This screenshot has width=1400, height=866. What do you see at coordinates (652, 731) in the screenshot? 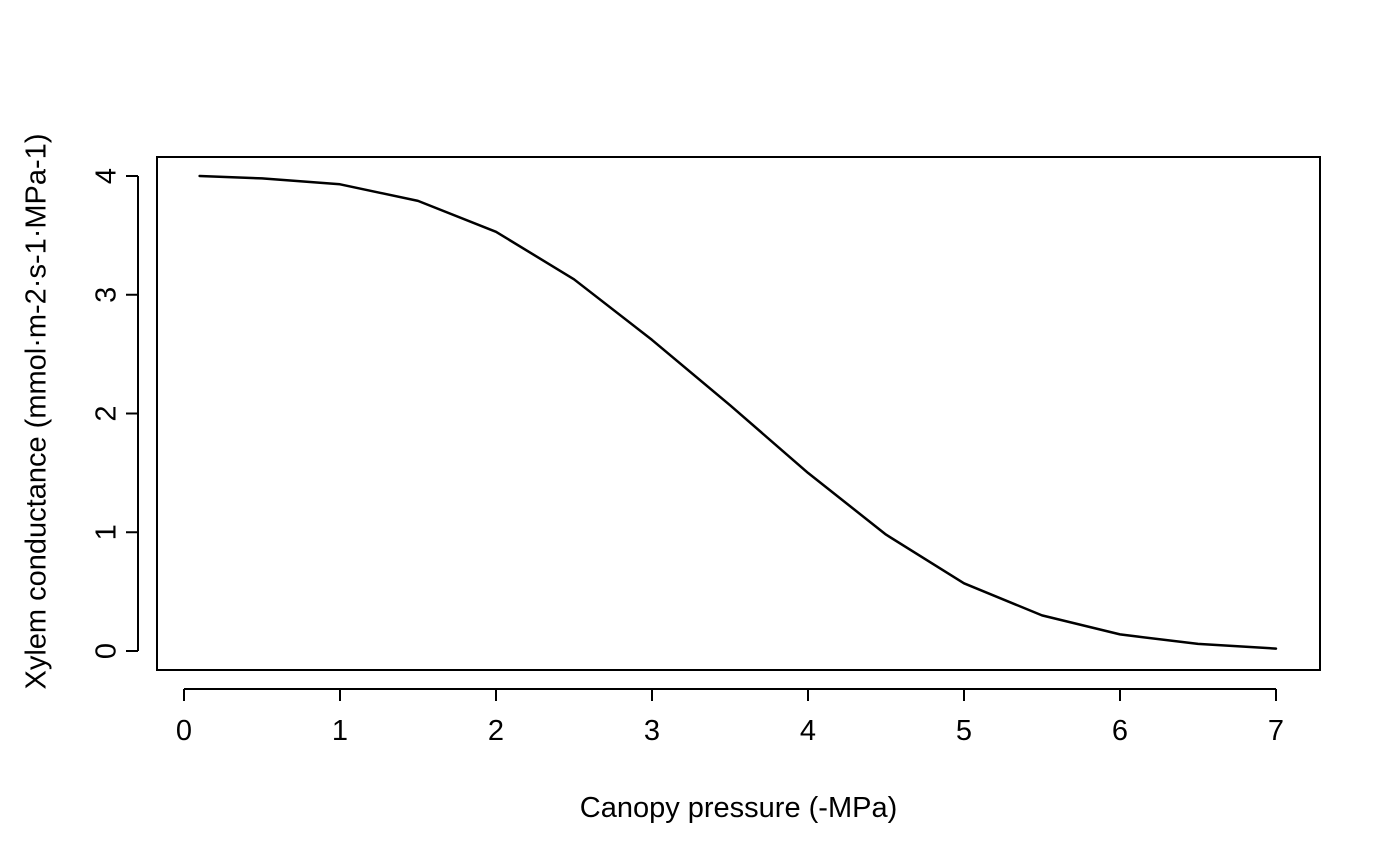
I see `x-tick-label: 3` at bounding box center [652, 731].